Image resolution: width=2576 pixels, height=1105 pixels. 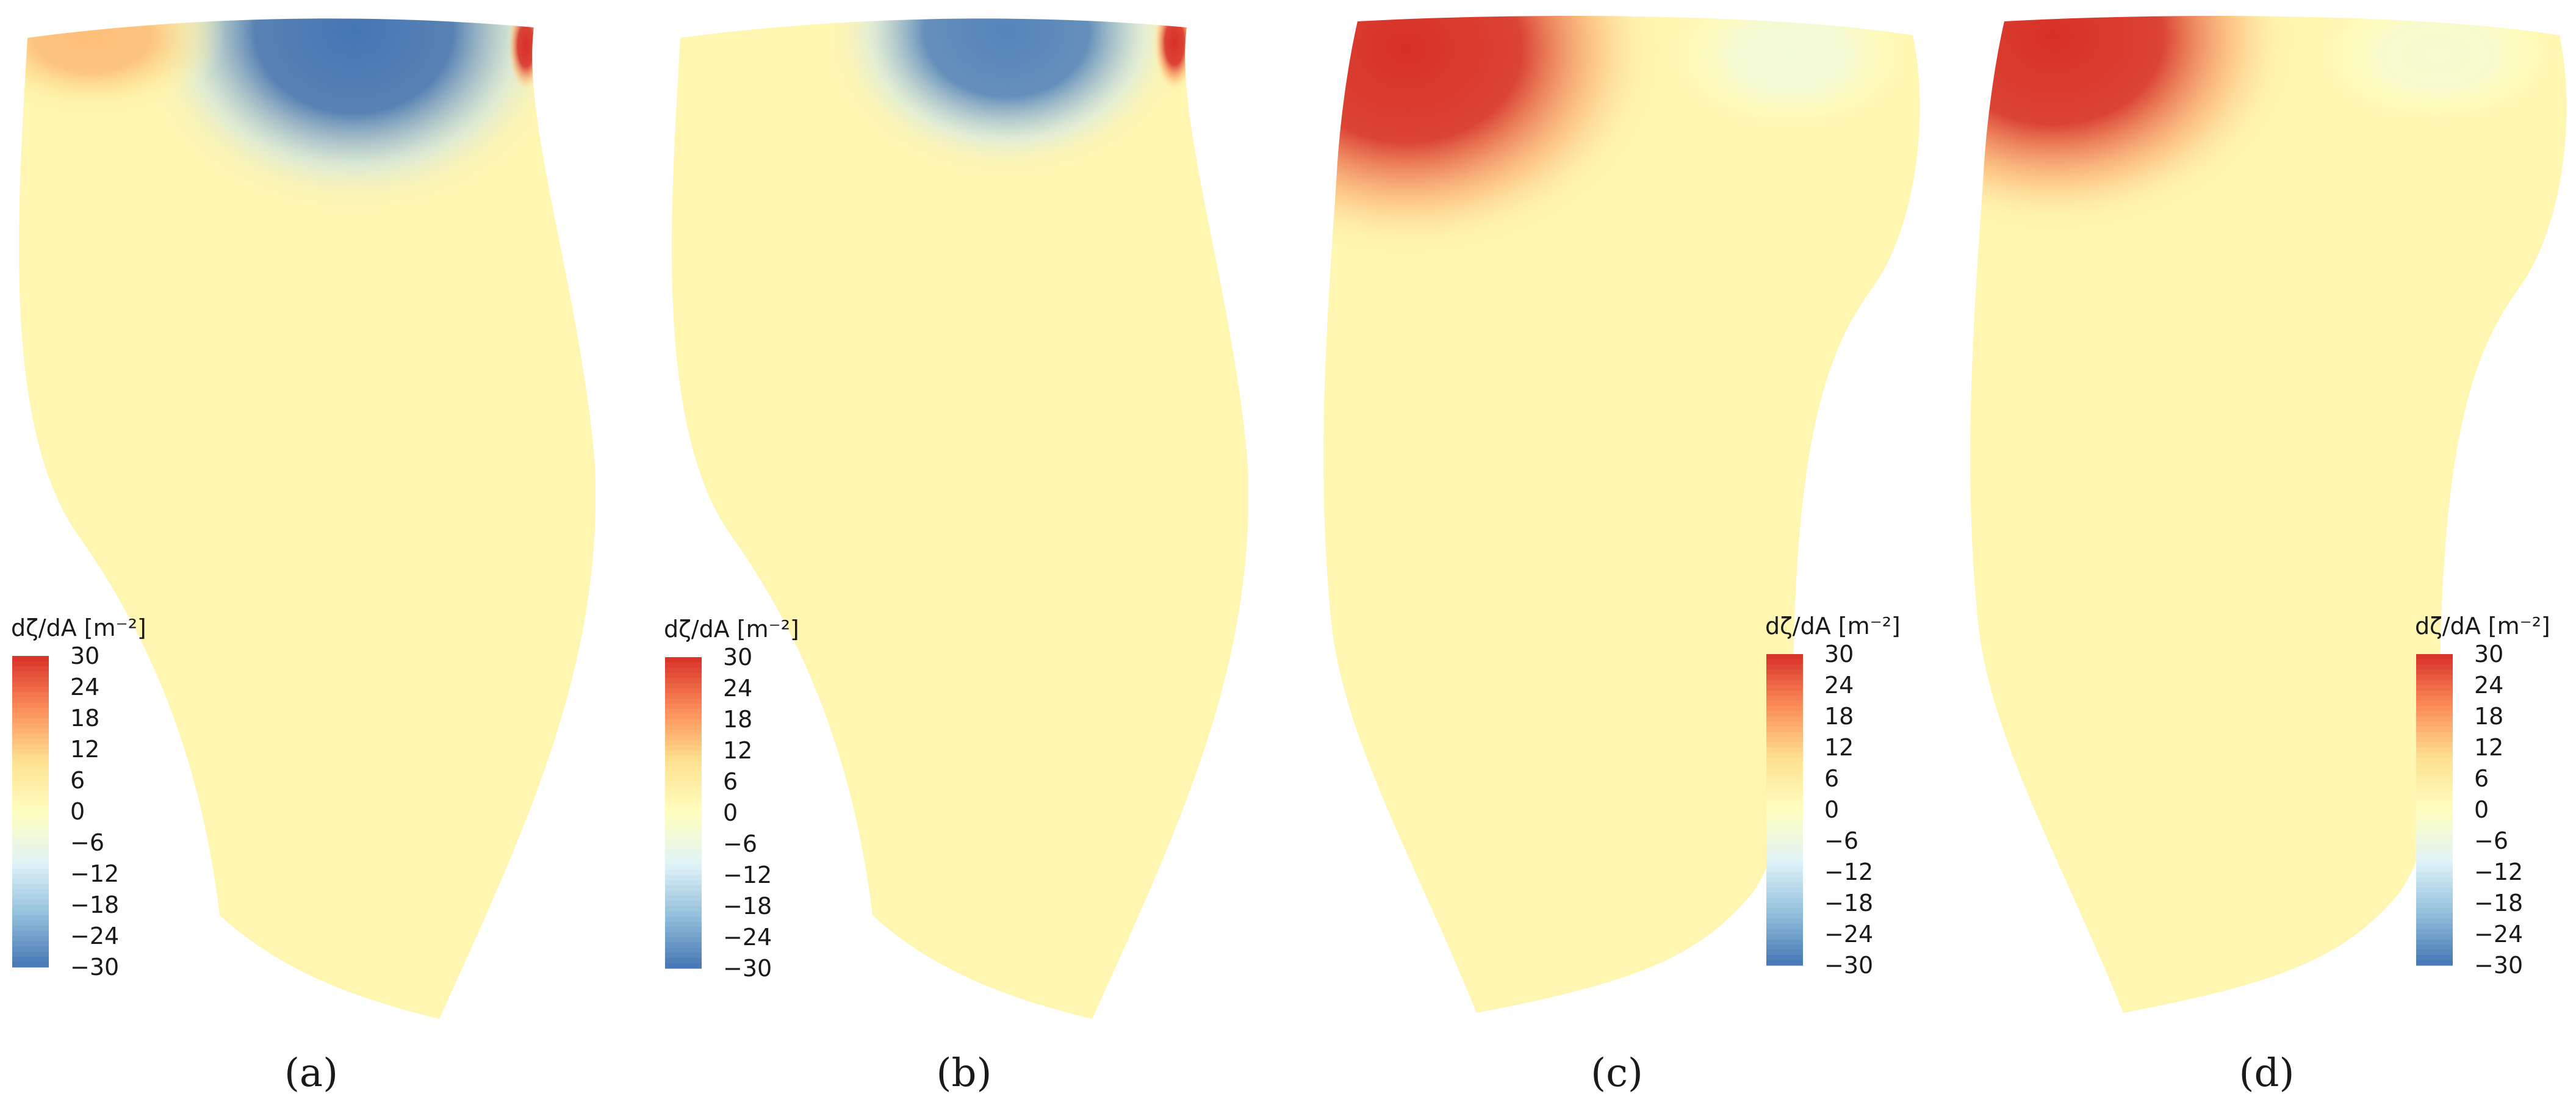 What do you see at coordinates (2267, 1073) in the screenshot?
I see `panel-label: (d)` at bounding box center [2267, 1073].